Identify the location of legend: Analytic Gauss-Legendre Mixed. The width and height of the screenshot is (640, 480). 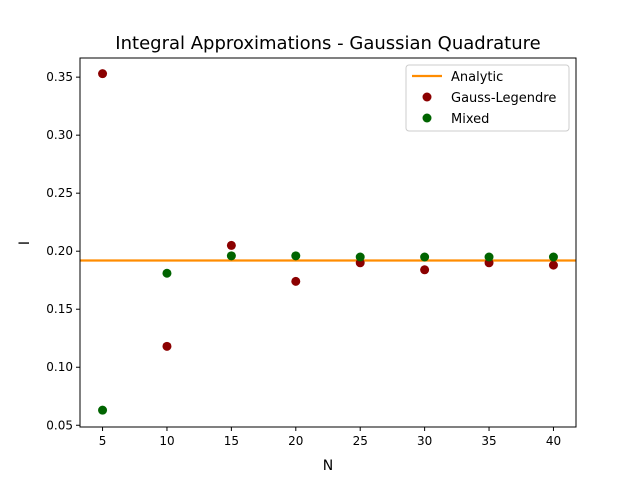
(487, 98).